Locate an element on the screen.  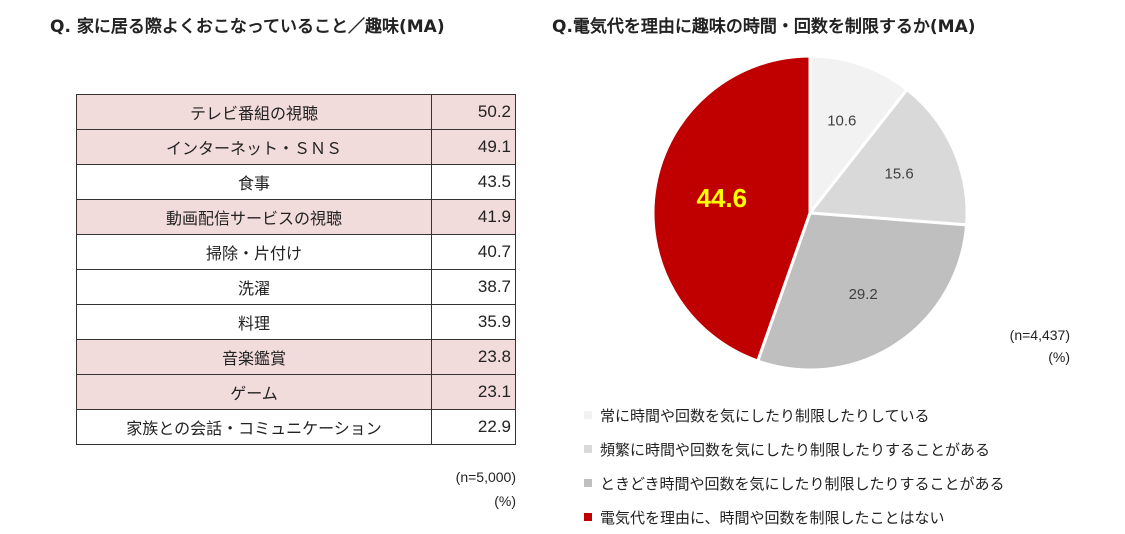
row-value: 23.1 is located at coordinates (473, 392).